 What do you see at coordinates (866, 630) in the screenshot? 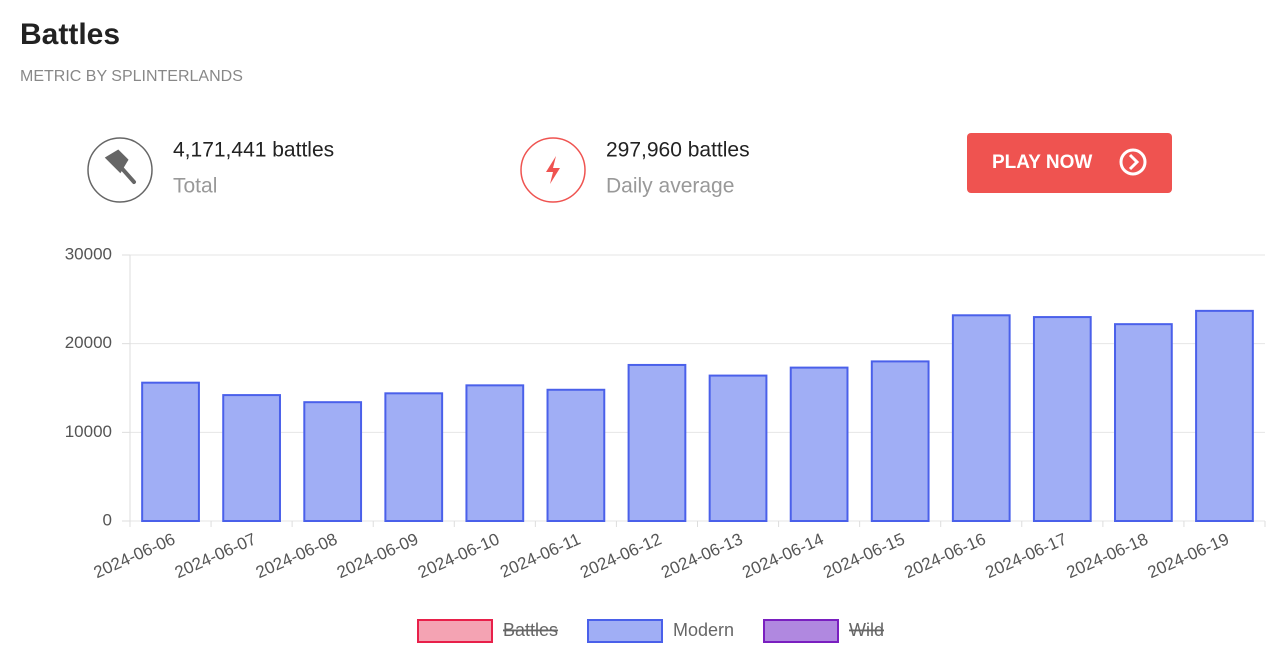
I see `legend-label: Wild` at bounding box center [866, 630].